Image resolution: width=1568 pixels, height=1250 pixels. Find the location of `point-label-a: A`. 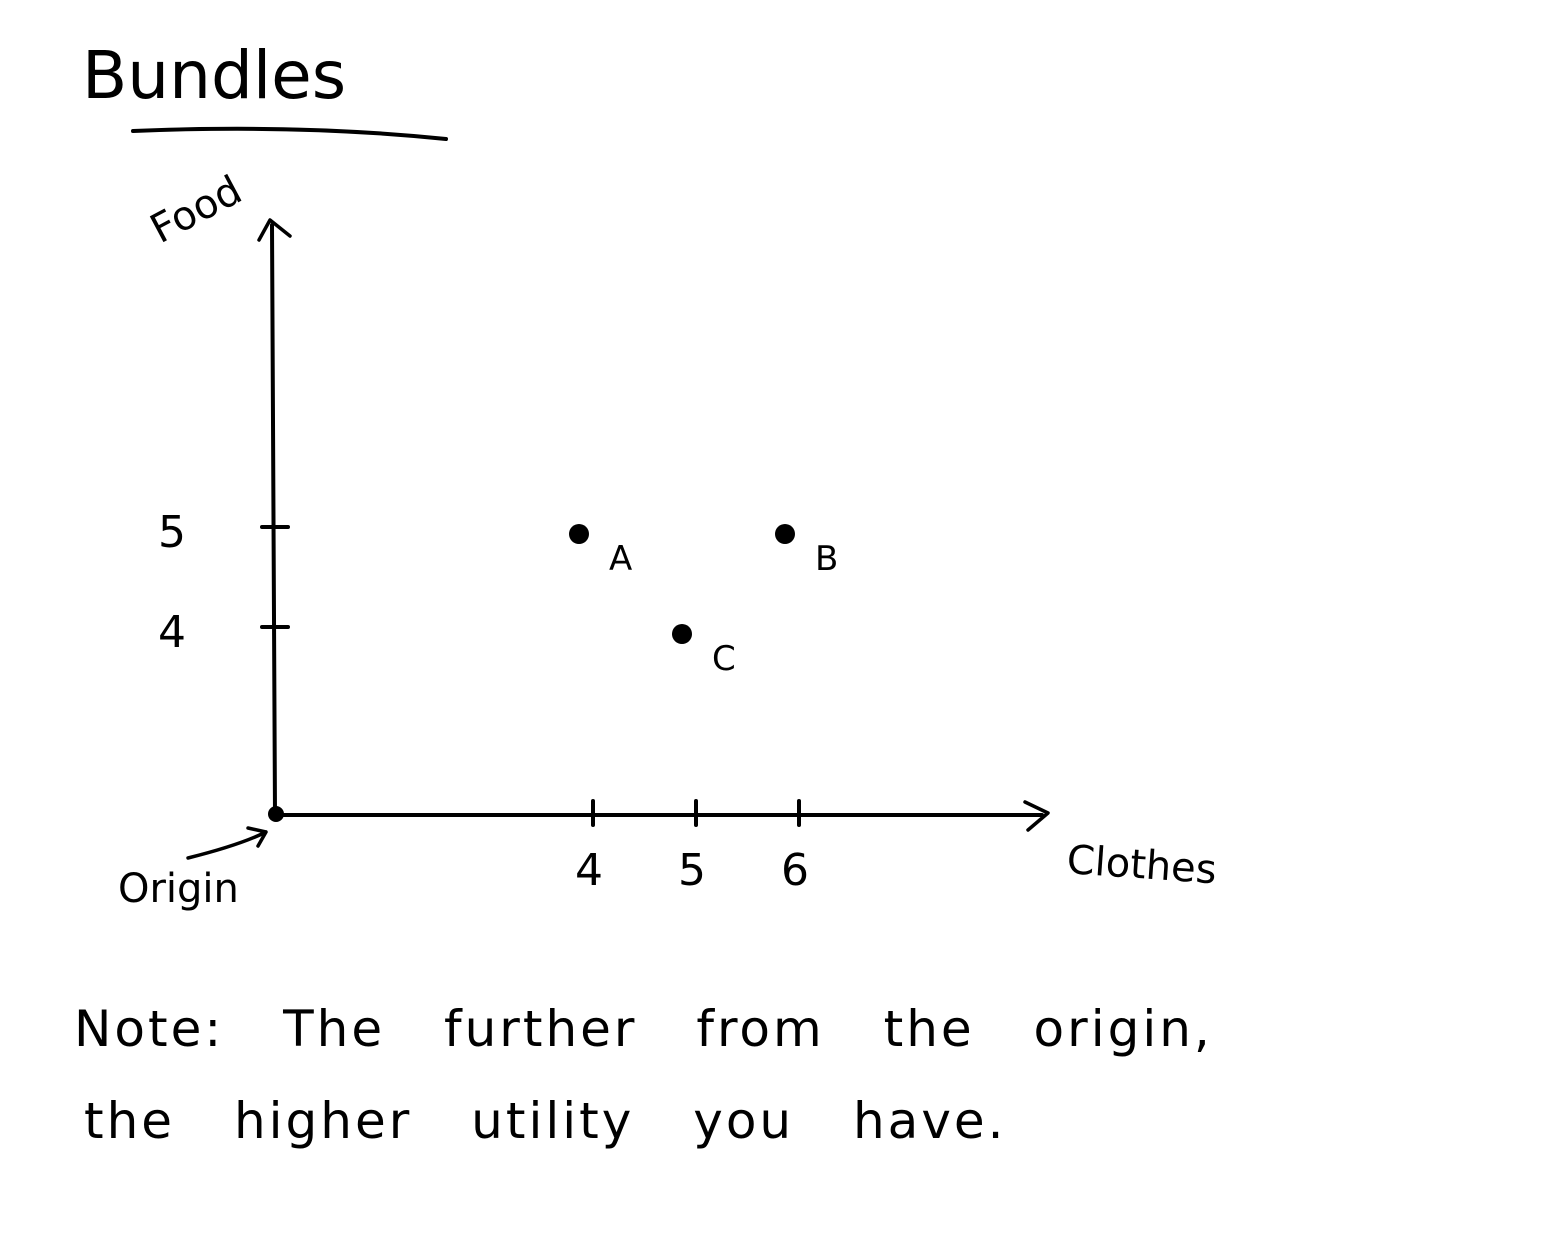

point-label-a: A is located at coordinates (620, 559).